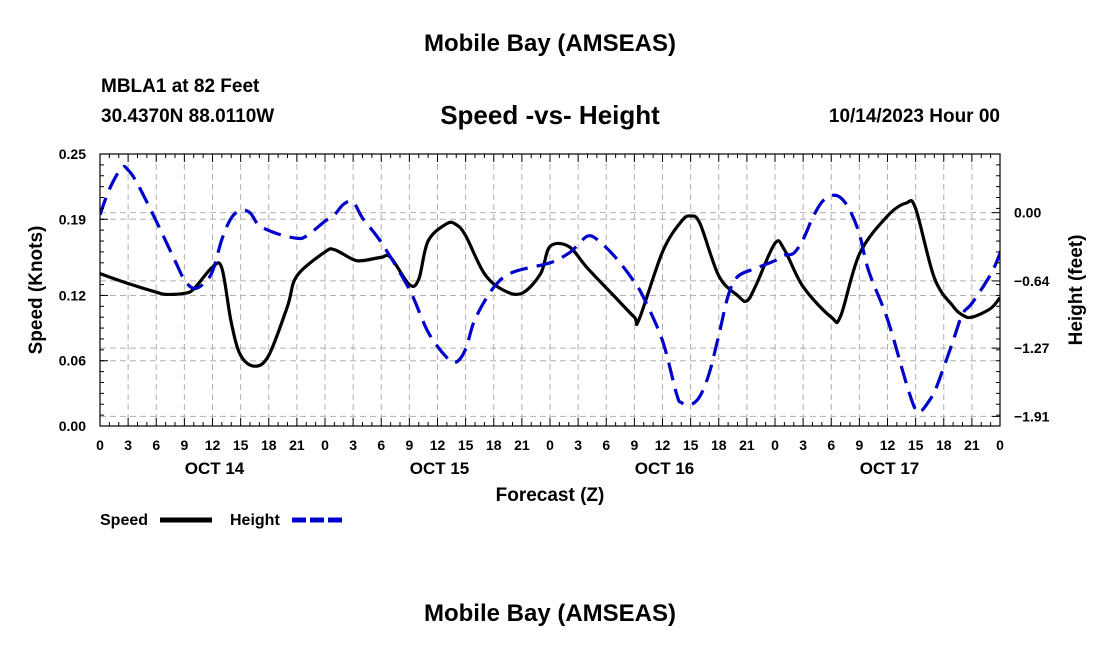  What do you see at coordinates (440, 468) in the screenshot?
I see `x-day-label: OCT 15` at bounding box center [440, 468].